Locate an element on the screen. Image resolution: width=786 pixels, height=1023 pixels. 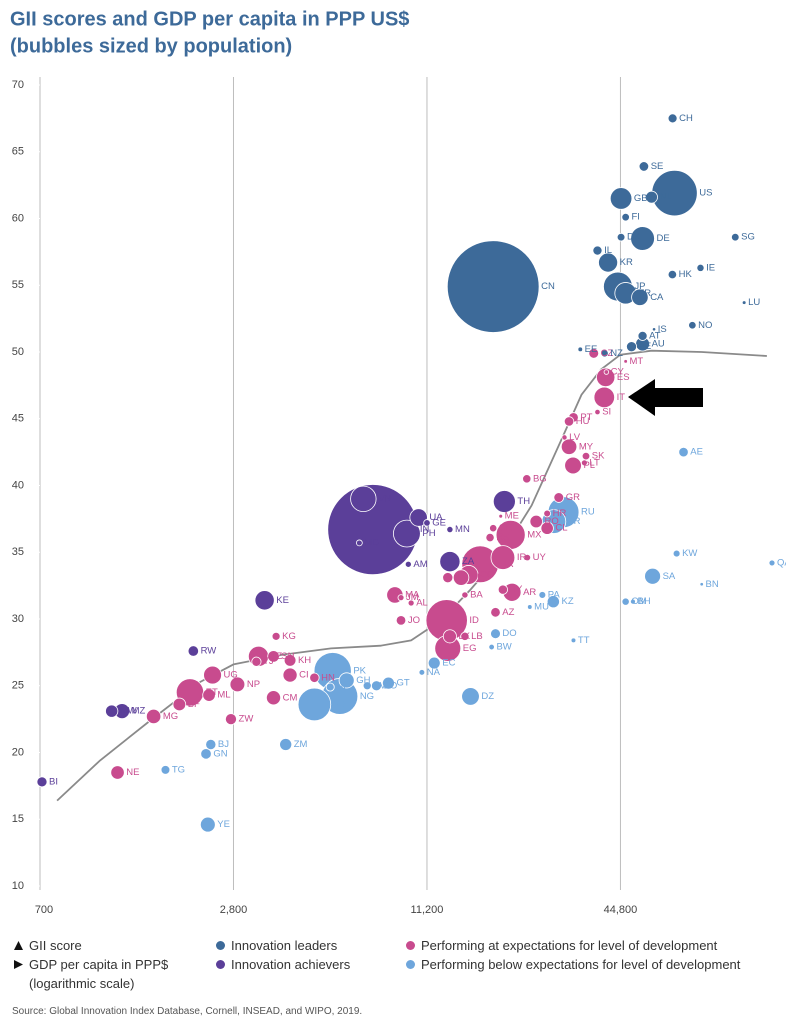
data-label: EG is located at coordinates (470, 648).